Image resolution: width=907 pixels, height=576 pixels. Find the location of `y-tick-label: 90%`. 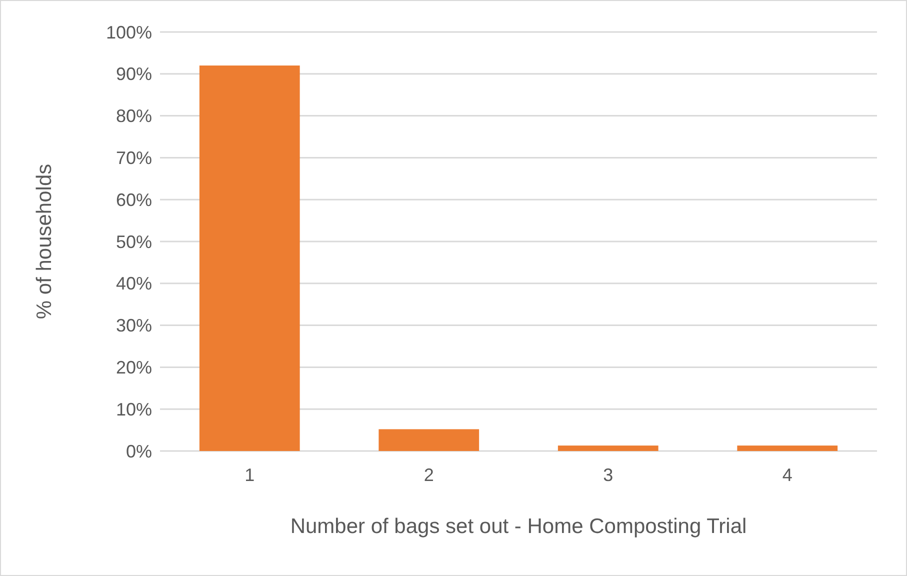

y-tick-label: 90% is located at coordinates (134, 74).